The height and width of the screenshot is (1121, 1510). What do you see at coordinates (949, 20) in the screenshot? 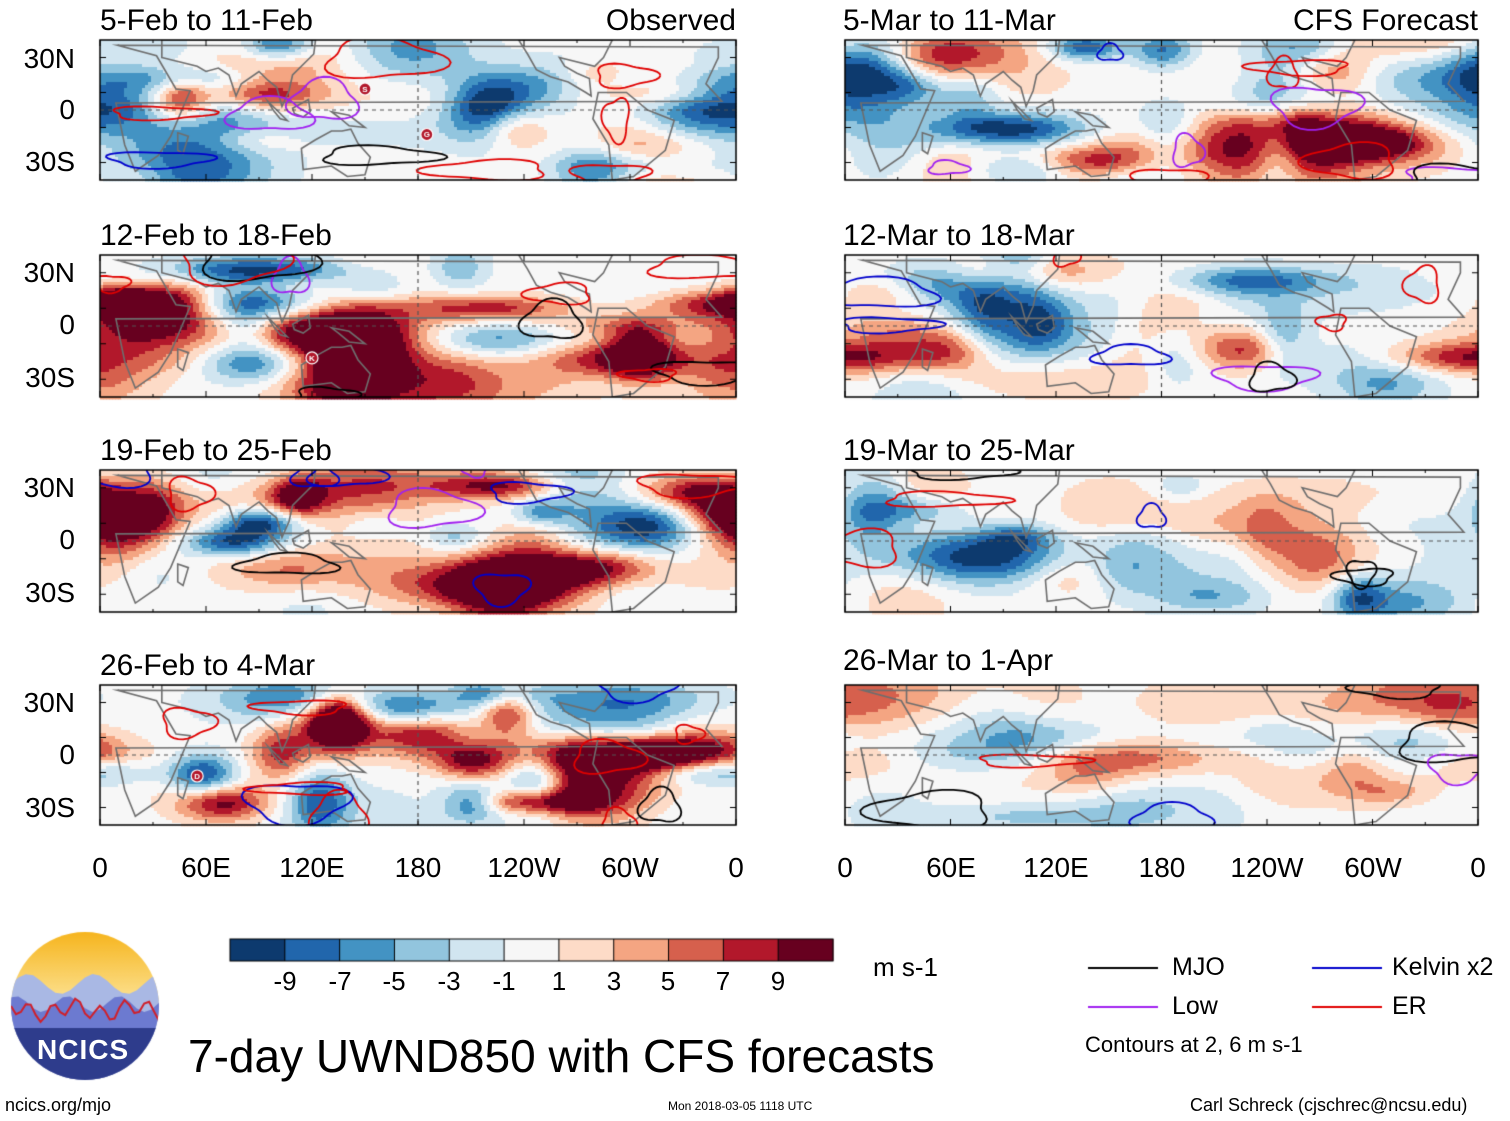
I see `panel-title-5: 5-Mar to 11-Mar` at bounding box center [949, 20].